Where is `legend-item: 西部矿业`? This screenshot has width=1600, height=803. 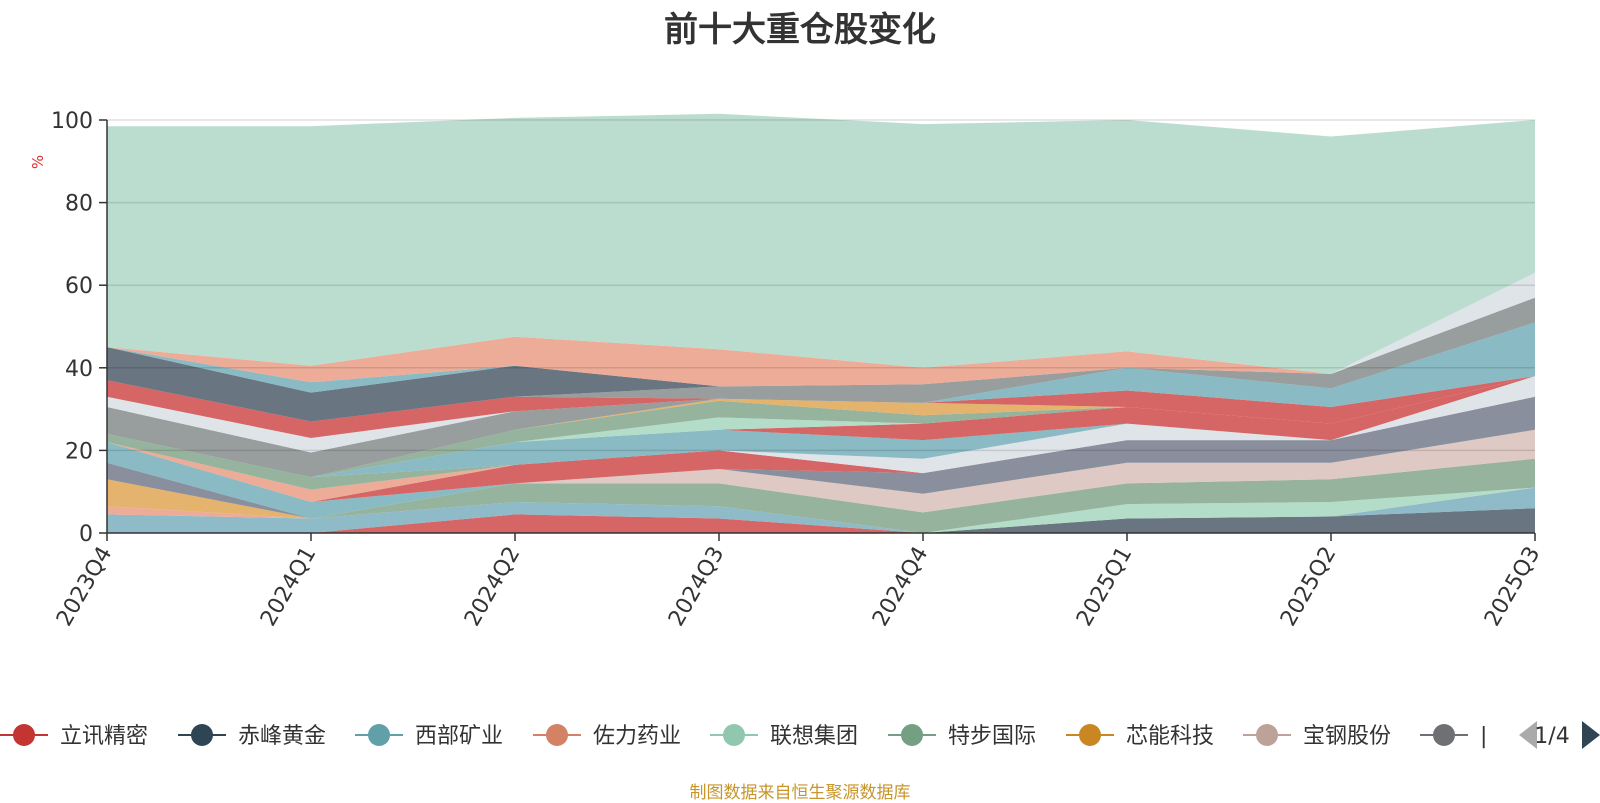 legend-item: 西部矿业 is located at coordinates (429, 736).